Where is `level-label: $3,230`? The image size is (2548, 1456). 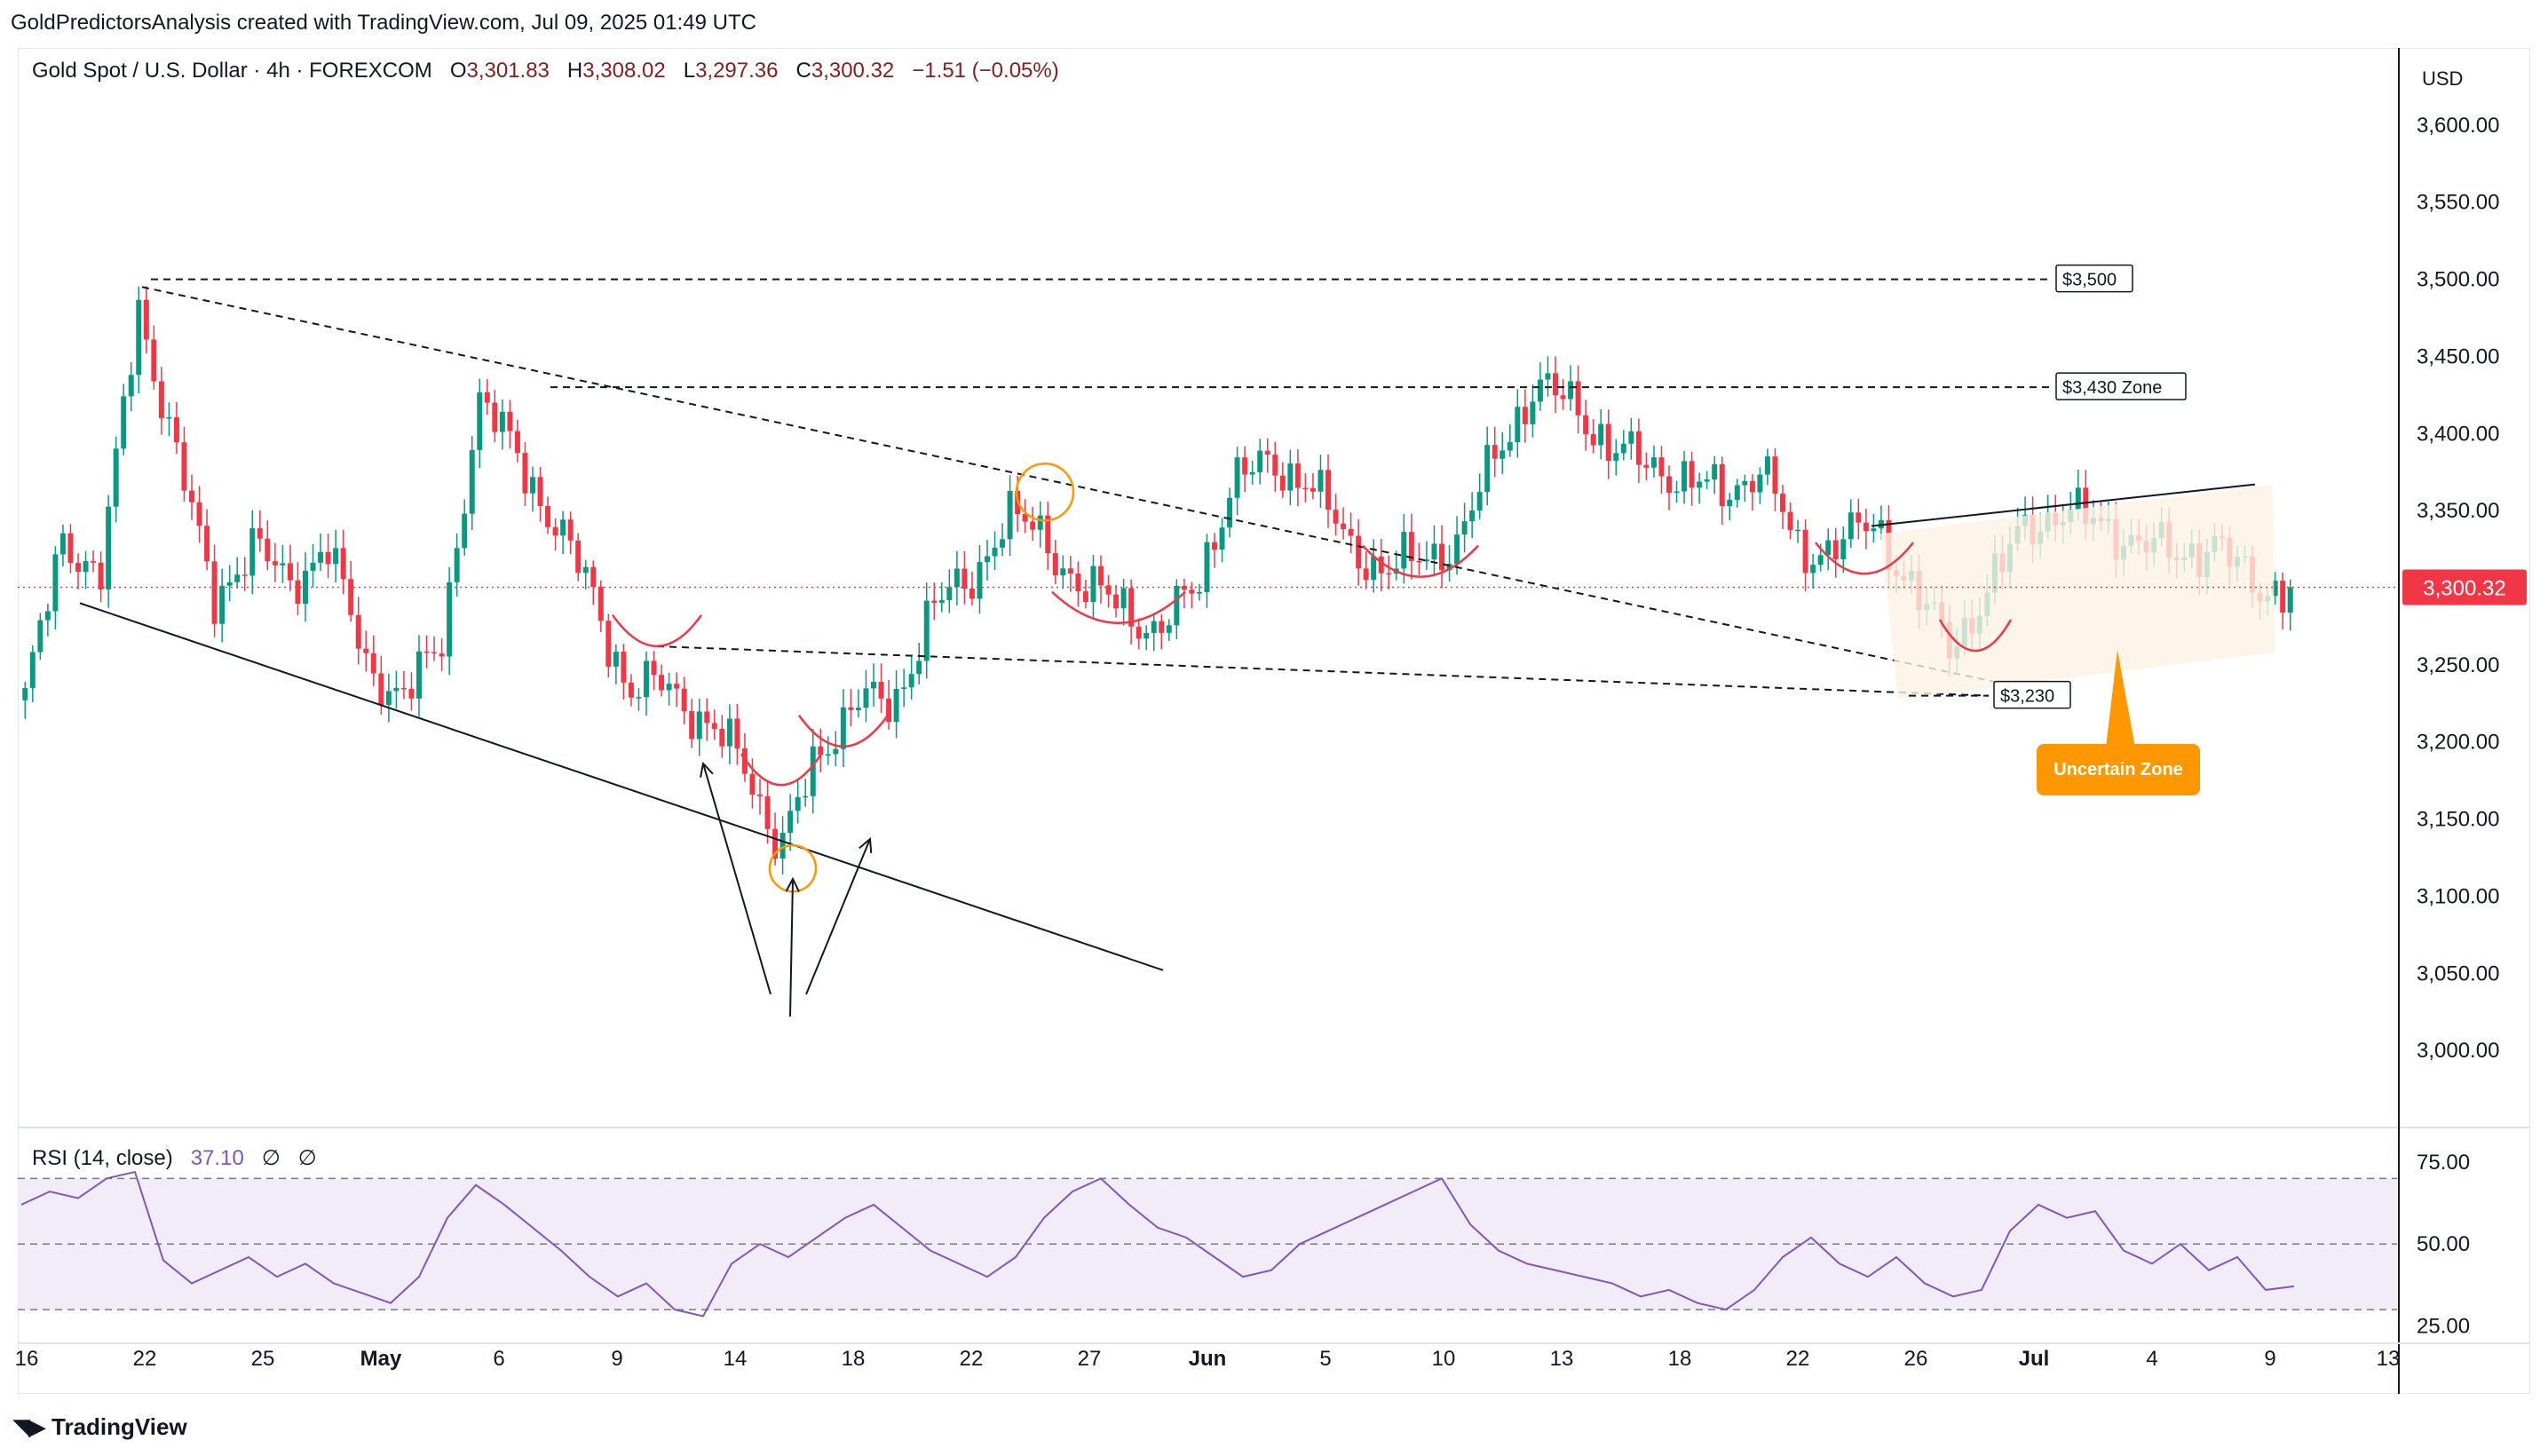 level-label: $3,230 is located at coordinates (2032, 694).